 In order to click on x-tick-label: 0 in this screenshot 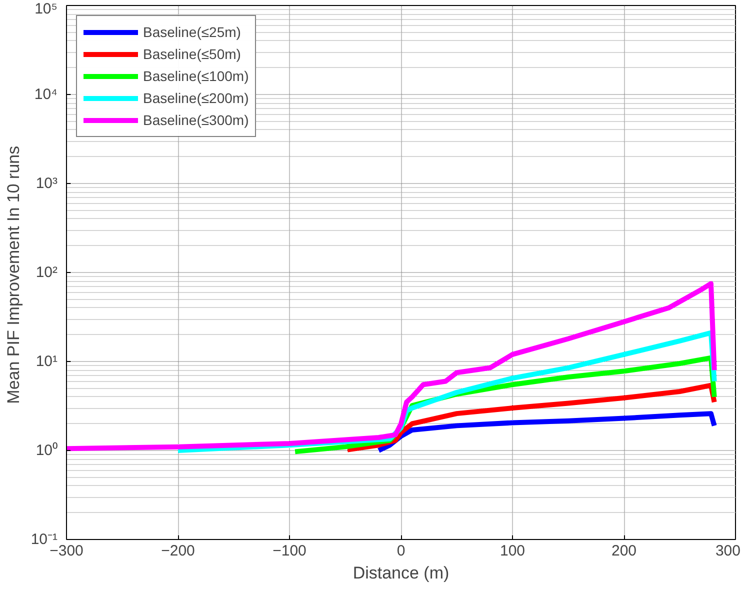, I will do `click(401, 551)`.